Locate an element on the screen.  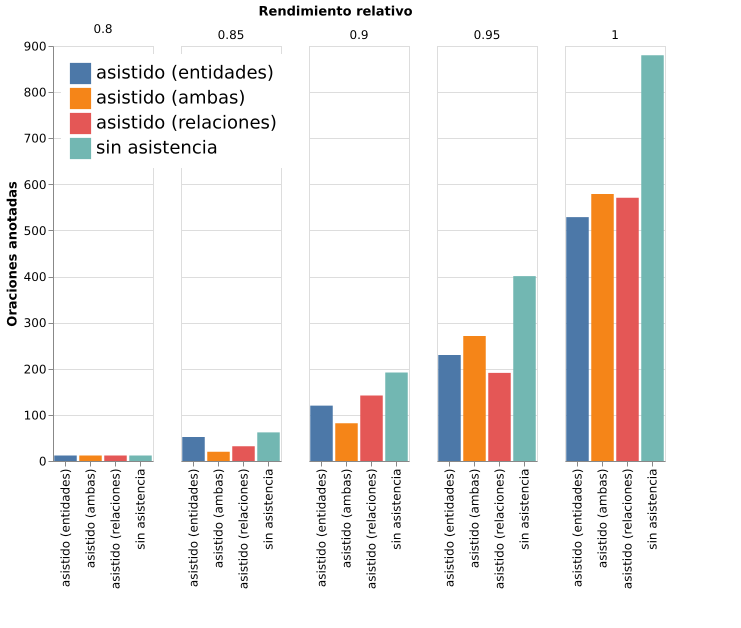
text: Rendimiento relativo is located at coordinates (335, 12).